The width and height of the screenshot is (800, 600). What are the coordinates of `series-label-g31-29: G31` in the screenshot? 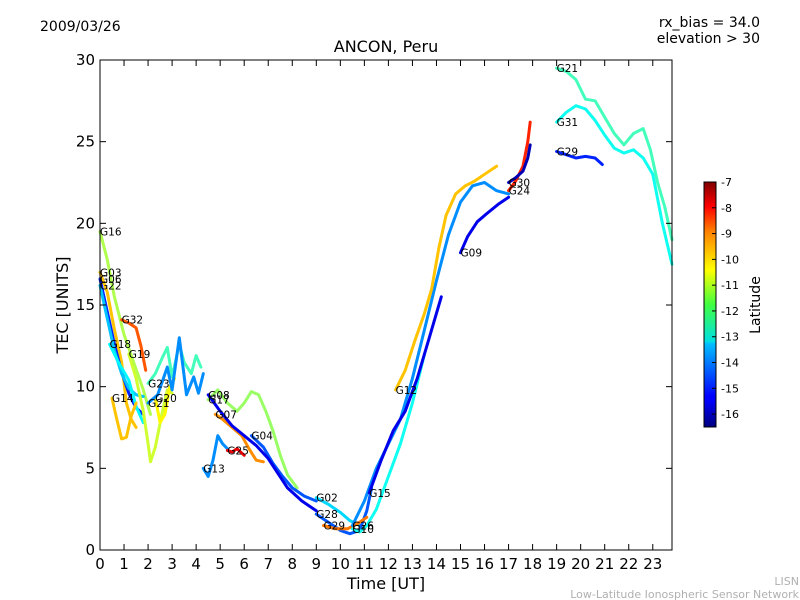 It's located at (568, 123).